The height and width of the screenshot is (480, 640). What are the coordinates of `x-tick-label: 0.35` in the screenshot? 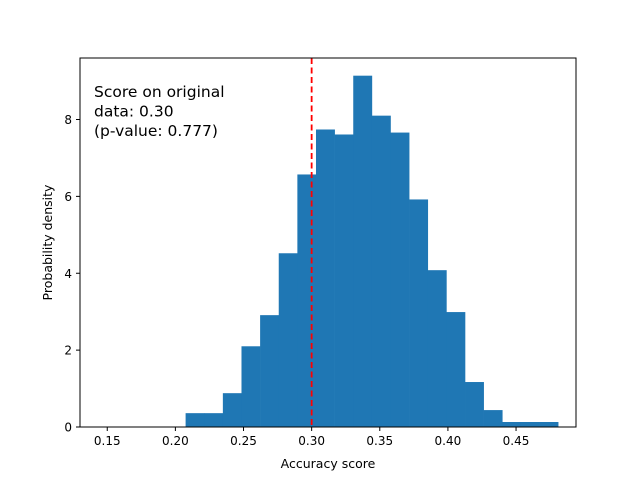 It's located at (379, 441).